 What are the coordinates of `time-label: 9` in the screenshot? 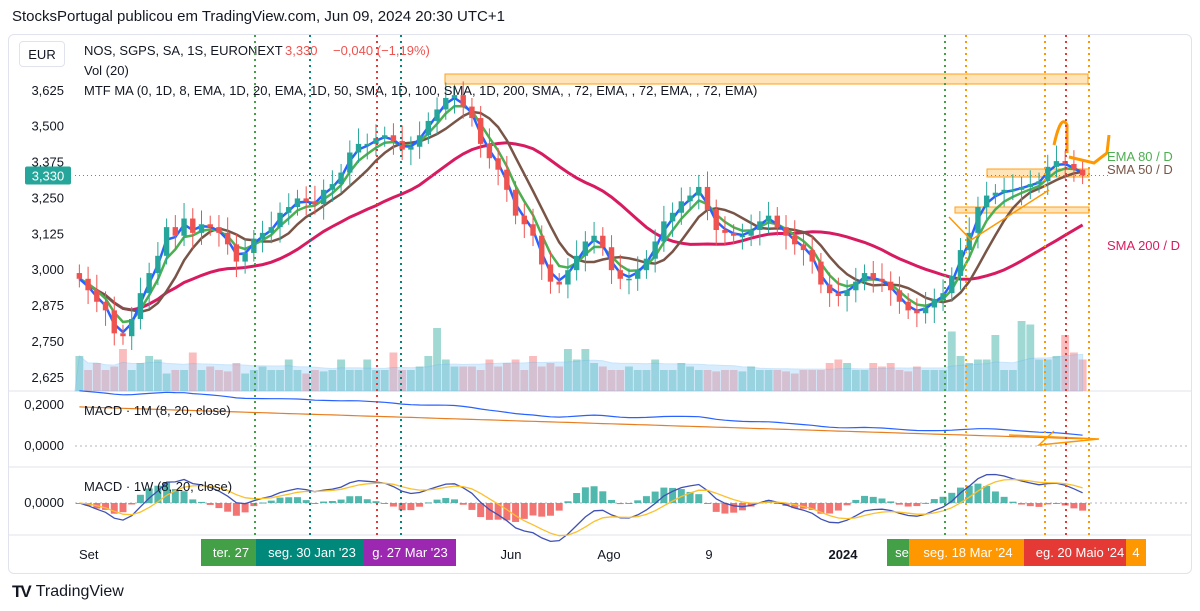 It's located at (708, 554).